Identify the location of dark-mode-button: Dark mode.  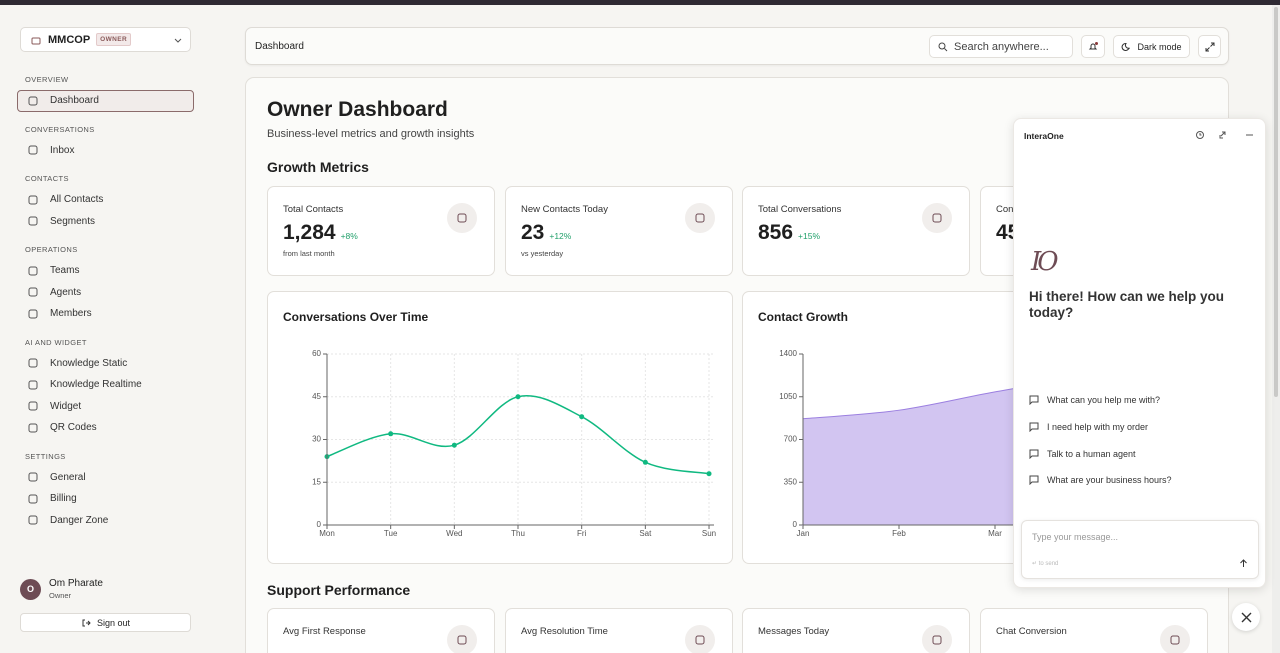
(1151, 46).